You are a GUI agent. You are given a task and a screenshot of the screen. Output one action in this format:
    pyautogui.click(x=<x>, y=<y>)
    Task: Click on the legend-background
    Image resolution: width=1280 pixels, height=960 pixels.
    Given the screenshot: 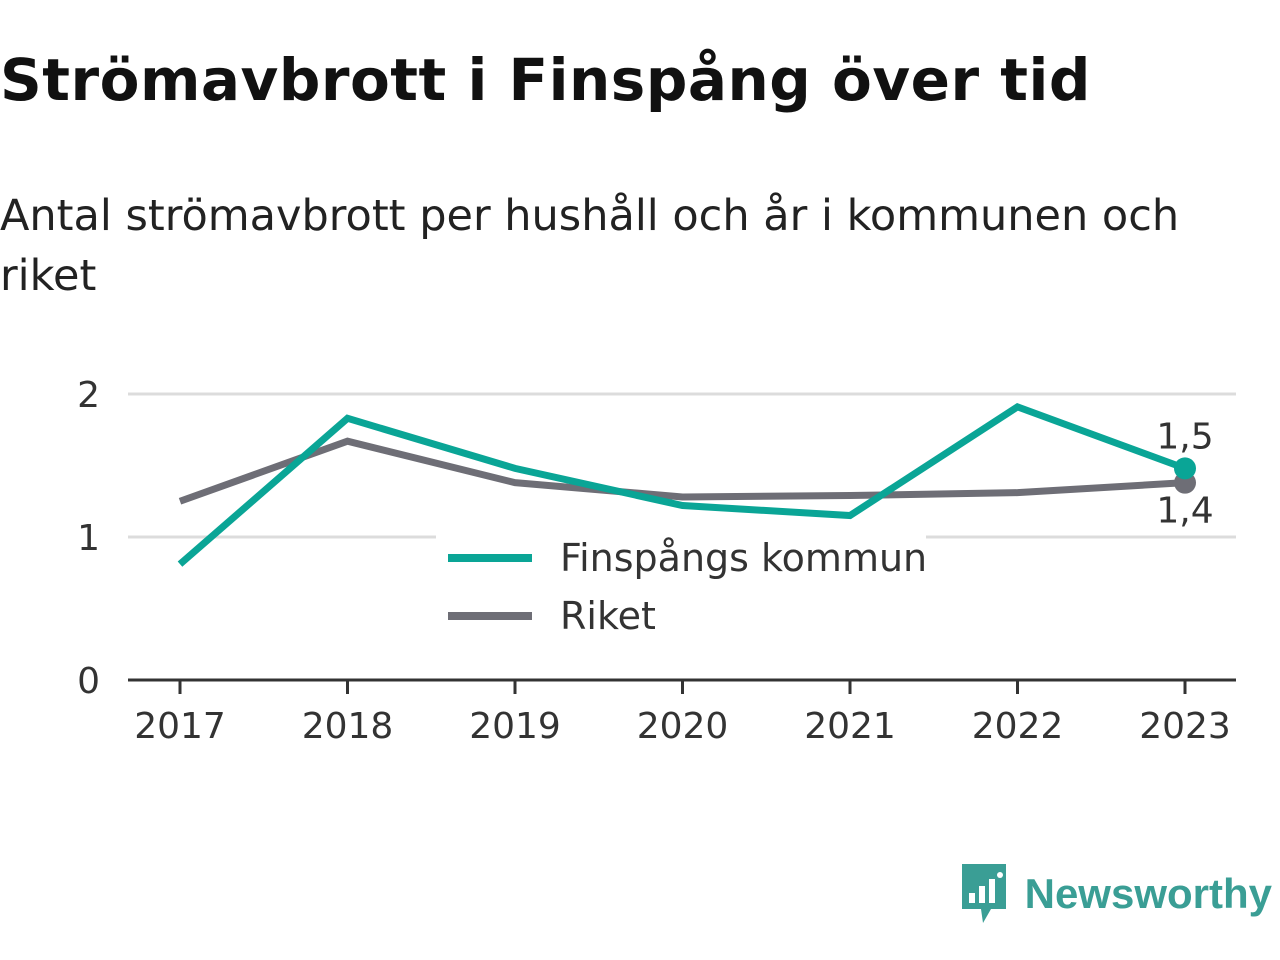 What is the action you would take?
    pyautogui.click(x=681, y=588)
    